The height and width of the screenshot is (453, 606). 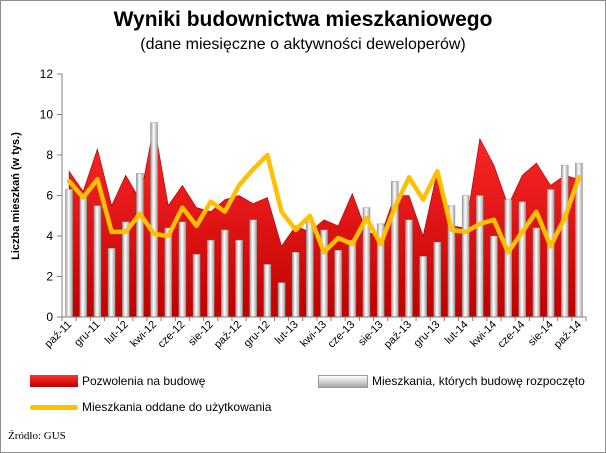 I want to click on source-note: Źródło: GUS, so click(x=37, y=436).